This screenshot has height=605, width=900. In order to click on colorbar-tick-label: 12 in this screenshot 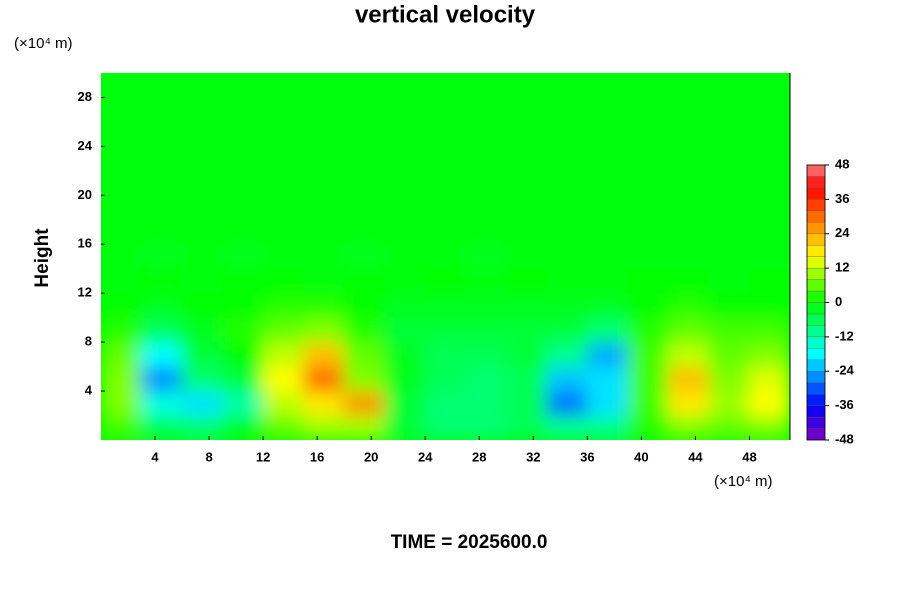, I will do `click(842, 267)`.